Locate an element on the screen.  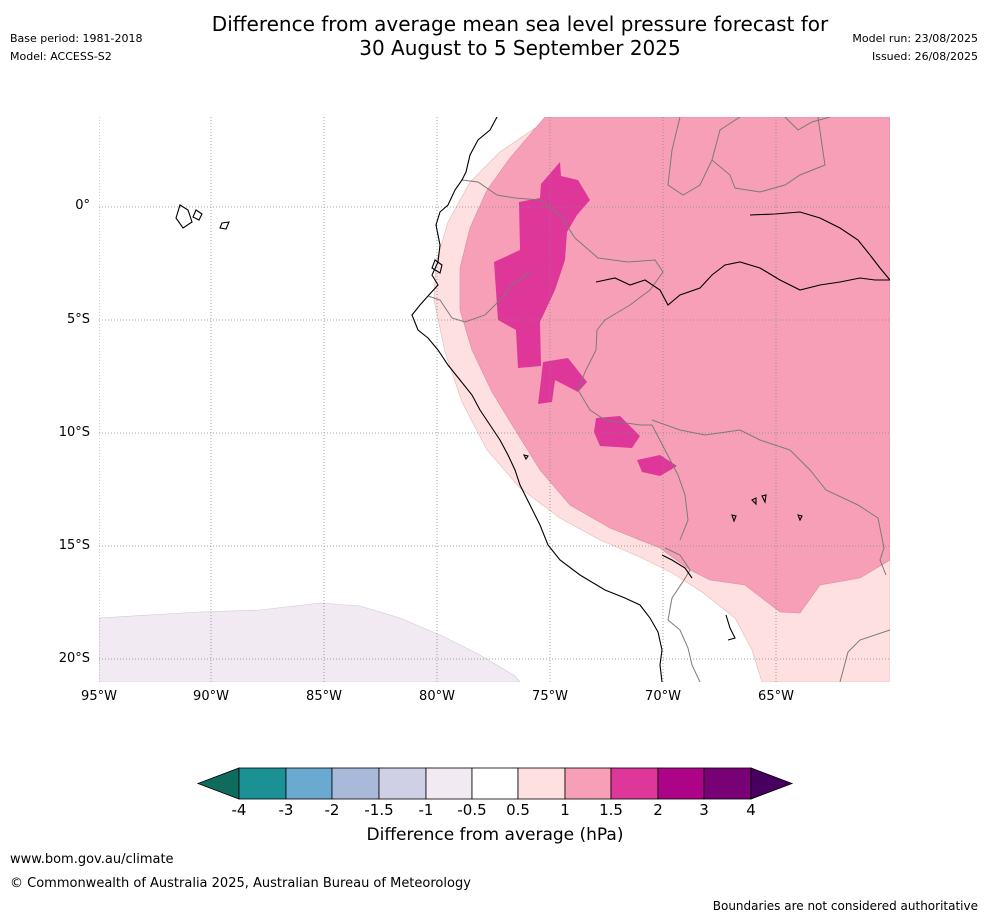
title-line-2: 30 August to 5 September 2025 is located at coordinates (520, 48).